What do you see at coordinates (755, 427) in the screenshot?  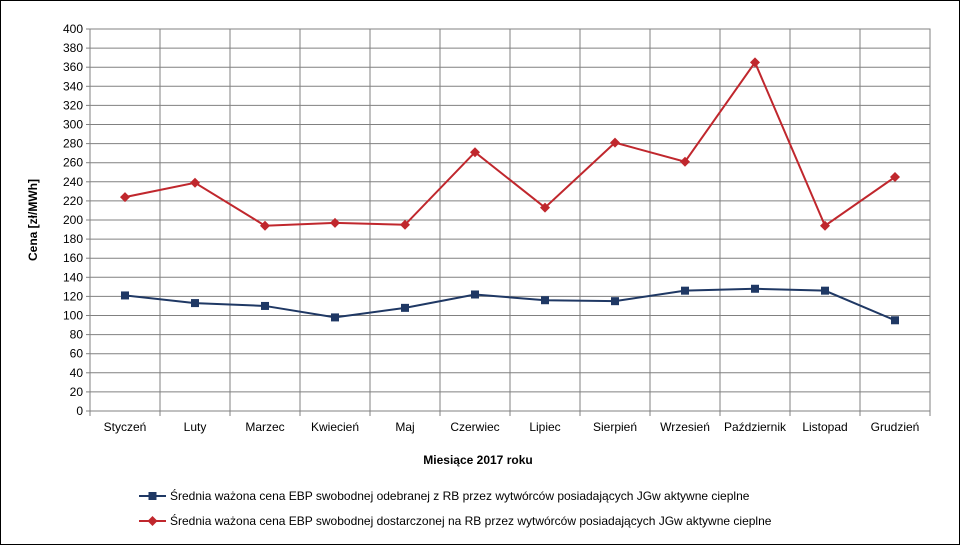 I see `x-tick-label: Październik` at bounding box center [755, 427].